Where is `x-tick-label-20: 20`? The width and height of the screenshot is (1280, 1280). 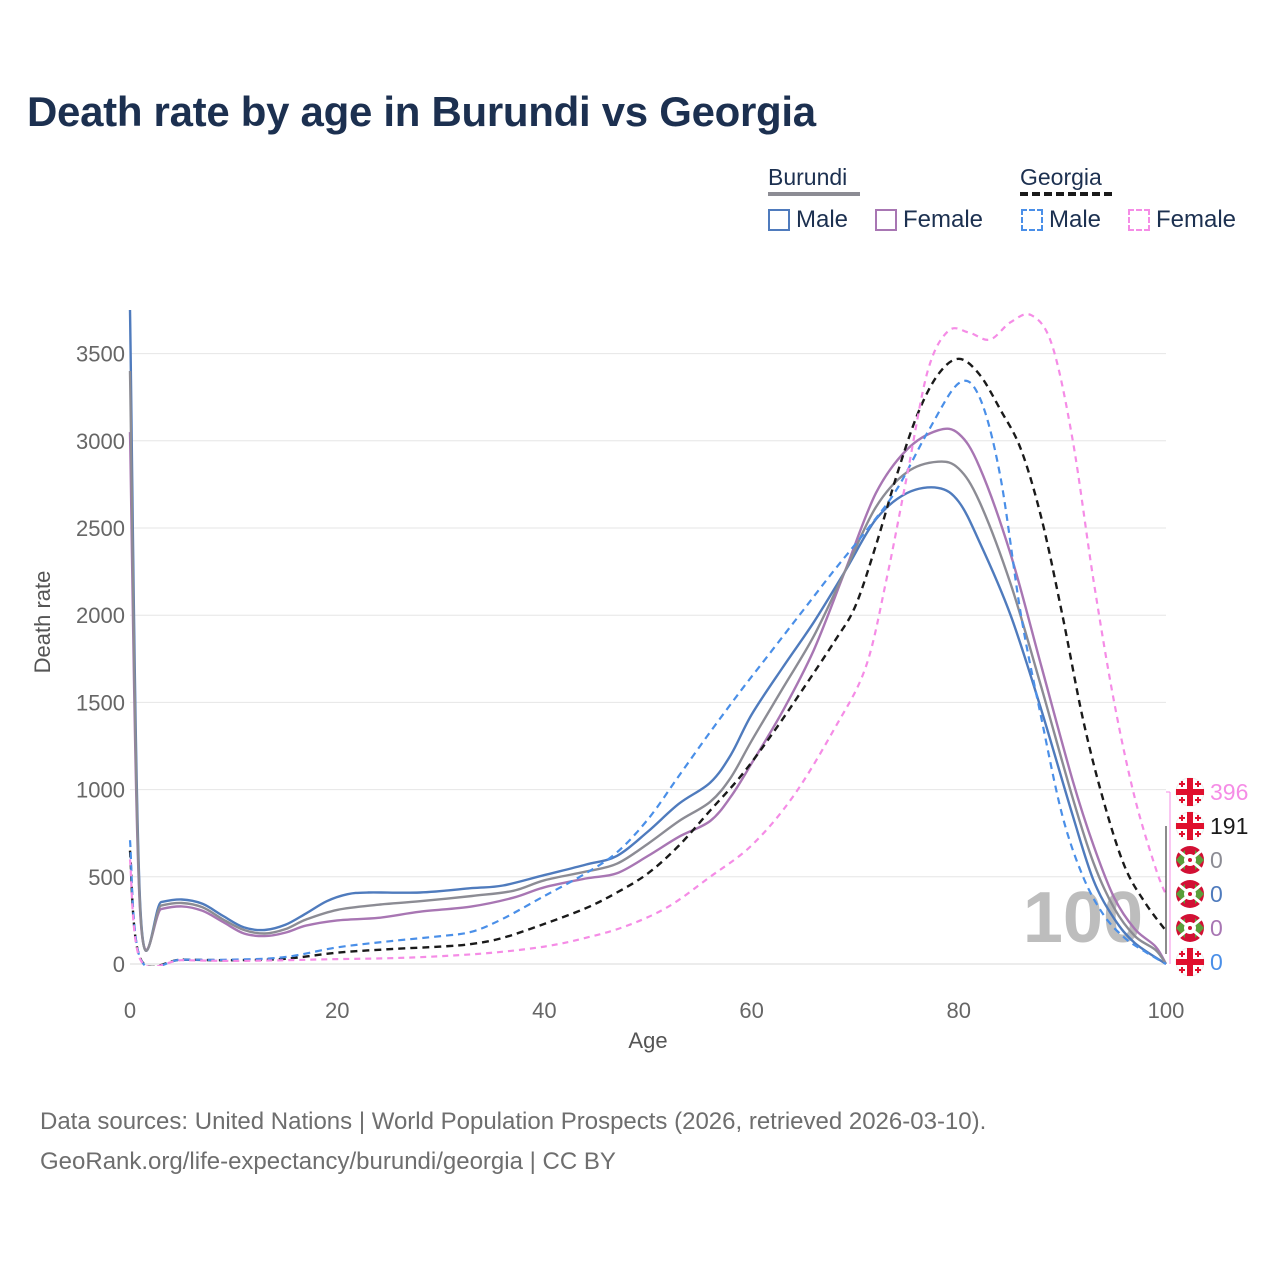 x-tick-label-20: 20 is located at coordinates (337, 1010).